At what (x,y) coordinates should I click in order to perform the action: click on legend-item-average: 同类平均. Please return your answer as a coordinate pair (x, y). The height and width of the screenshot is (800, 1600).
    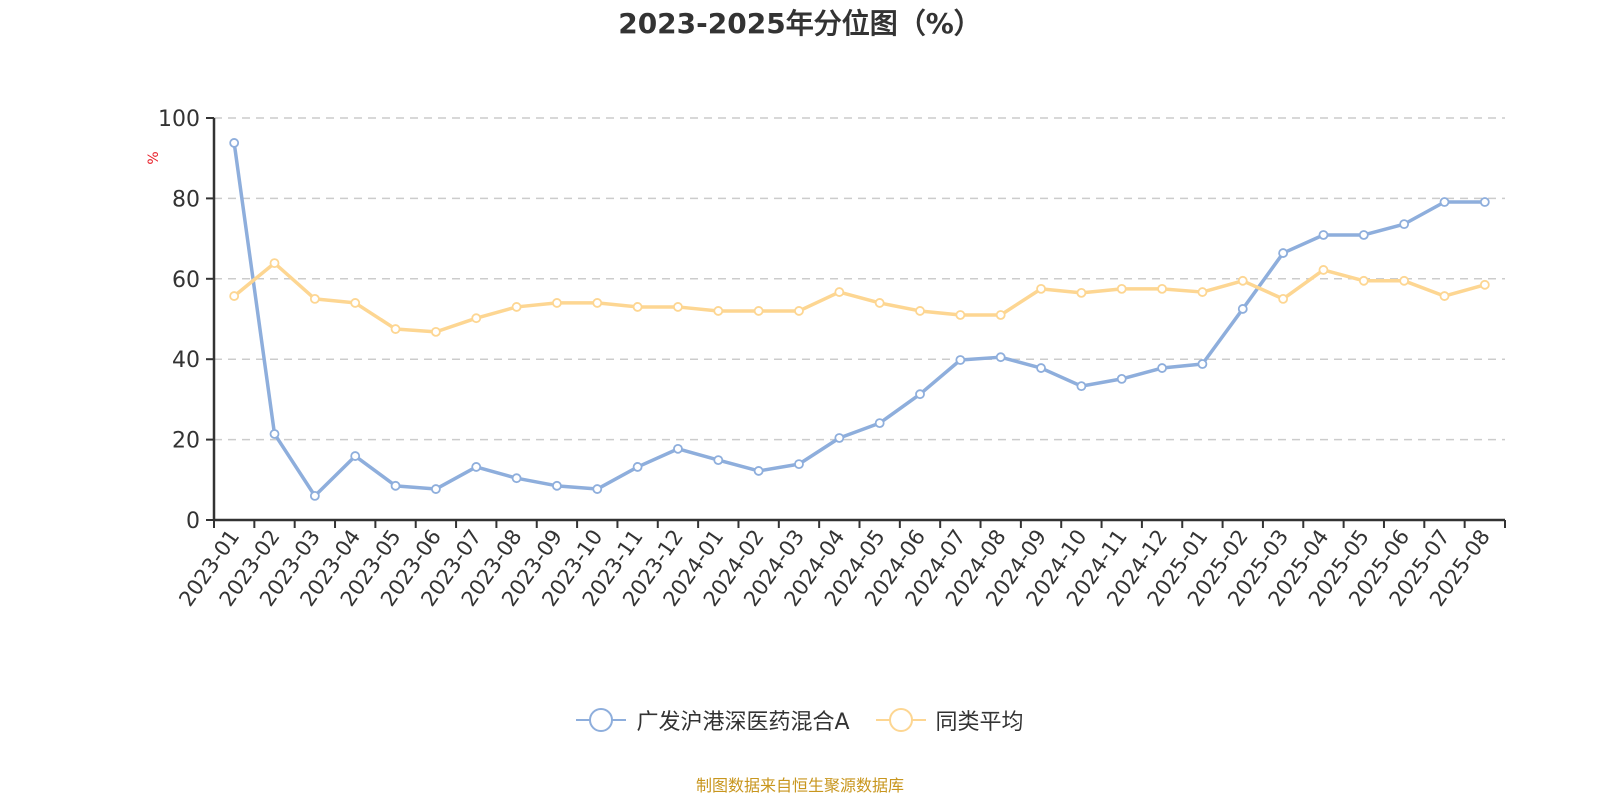
    Looking at the image, I should click on (949, 720).